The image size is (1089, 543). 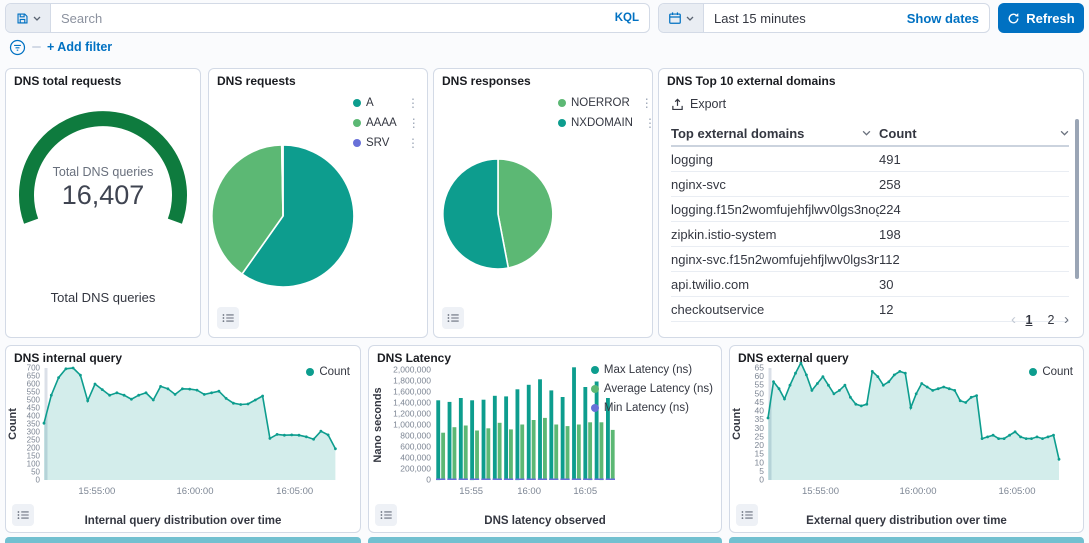 I want to click on svg-text: 35, so click(x=760, y=419).